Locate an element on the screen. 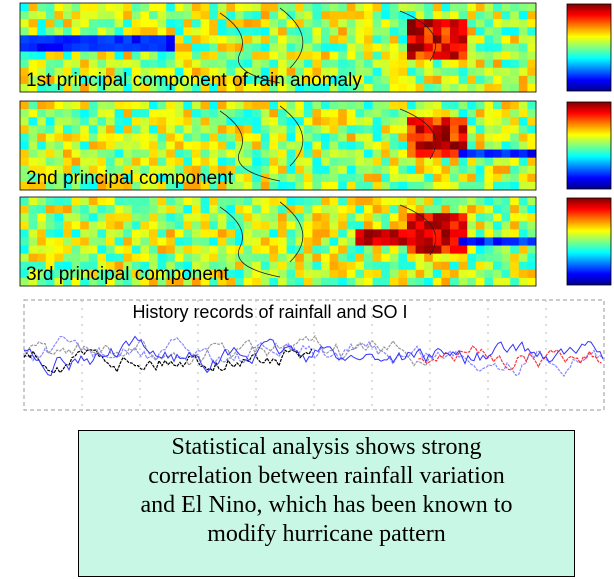 This screenshot has height=579, width=614. map-label: 2nd principal component is located at coordinates (130, 178).